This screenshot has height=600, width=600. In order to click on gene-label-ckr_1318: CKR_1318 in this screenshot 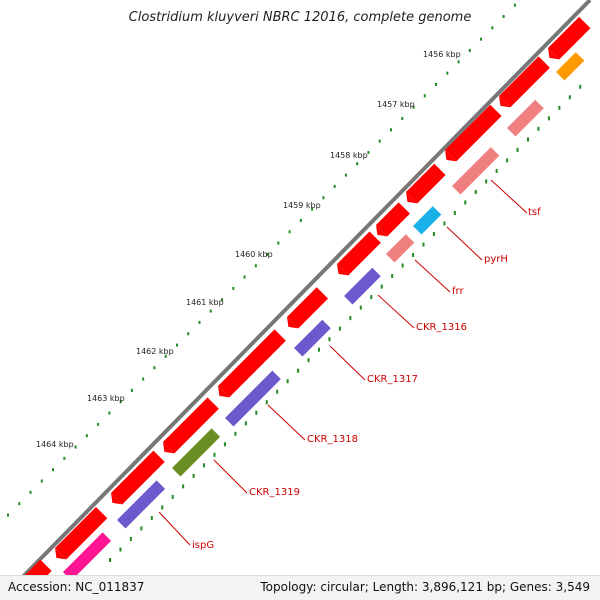, I will do `click(332, 439)`.